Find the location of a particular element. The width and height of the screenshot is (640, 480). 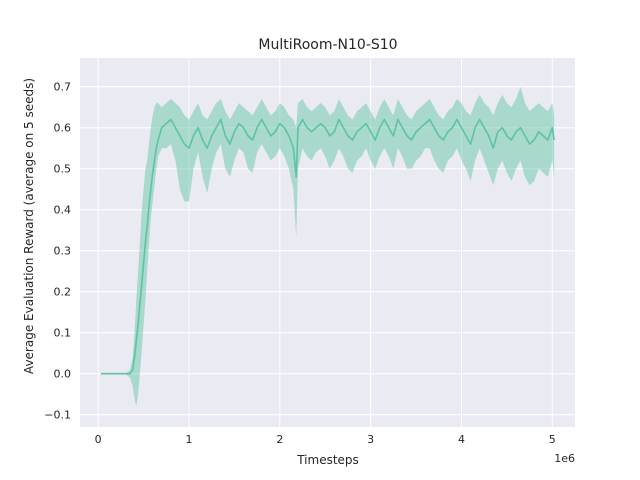

x-tick-label: 0 is located at coordinates (98, 439).